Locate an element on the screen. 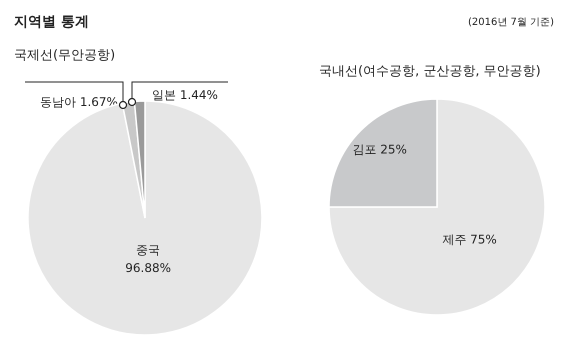  chart-title: 국내선(여수공항, 군산공항, 무안공항) is located at coordinates (430, 71).